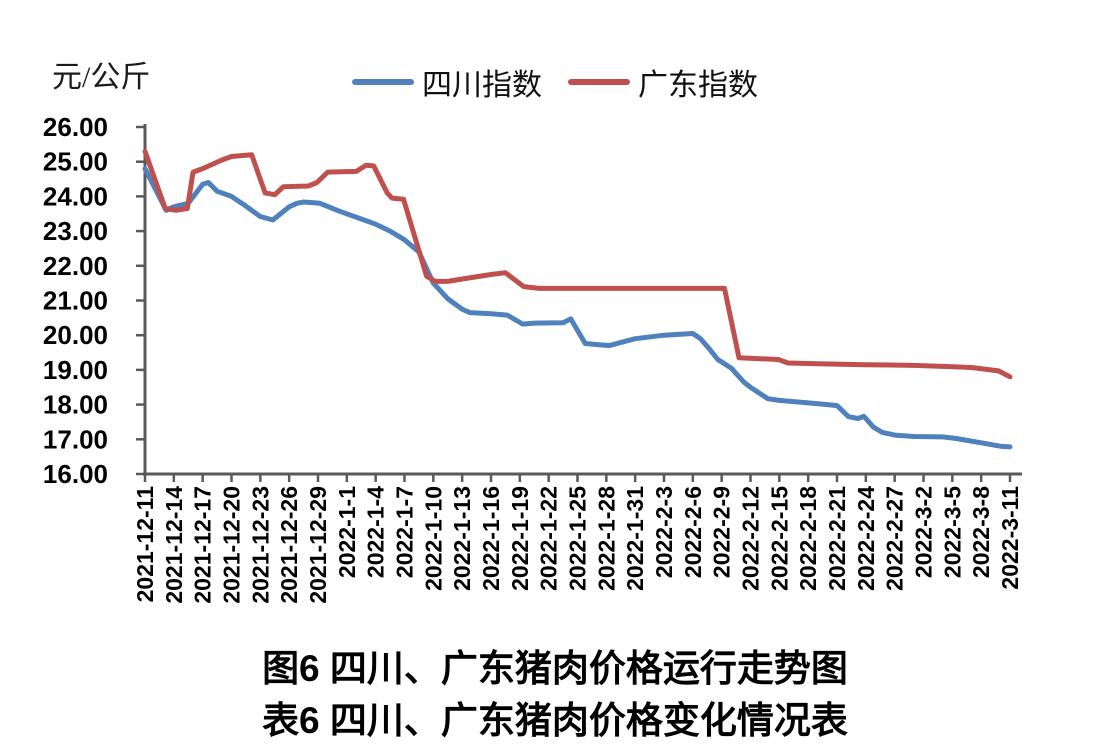 The height and width of the screenshot is (754, 1110). What do you see at coordinates (75, 301) in the screenshot?
I see `svg-text: 21.00` at bounding box center [75, 301].